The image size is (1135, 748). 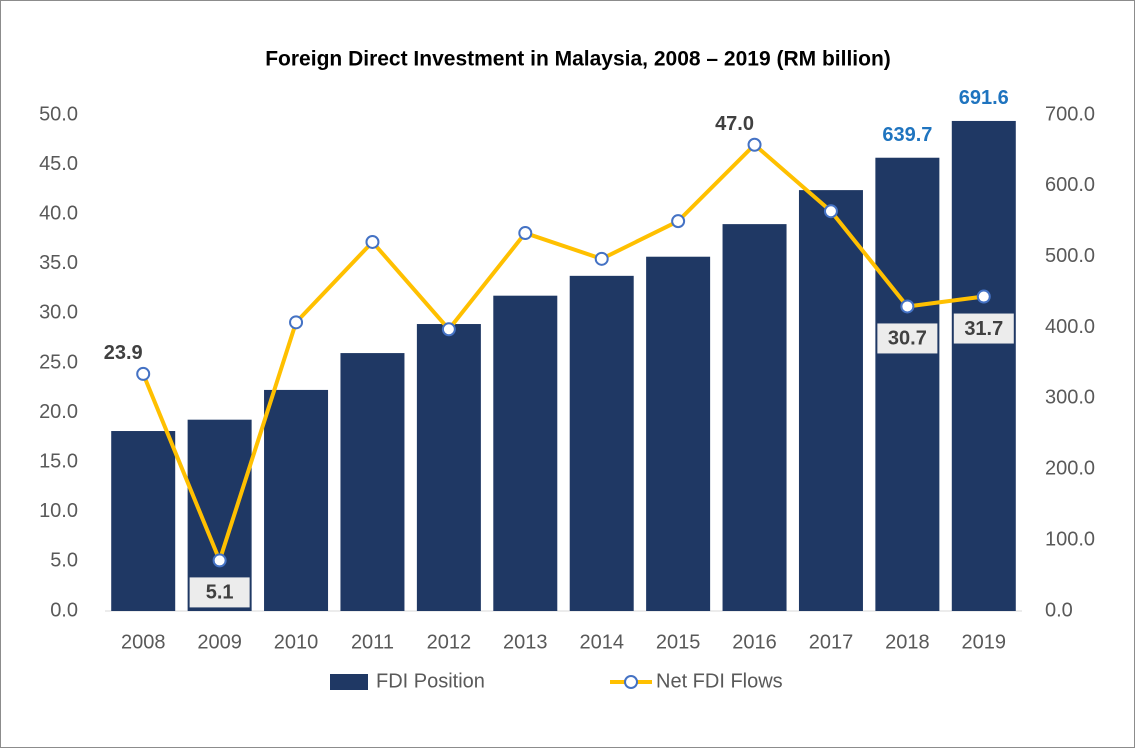 I want to click on x-tick-label: 2008, so click(x=143, y=642).